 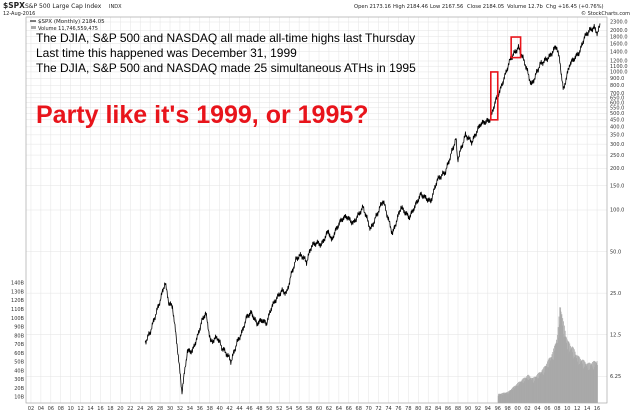 I want to click on x-tick-label: 90, so click(x=468, y=409).